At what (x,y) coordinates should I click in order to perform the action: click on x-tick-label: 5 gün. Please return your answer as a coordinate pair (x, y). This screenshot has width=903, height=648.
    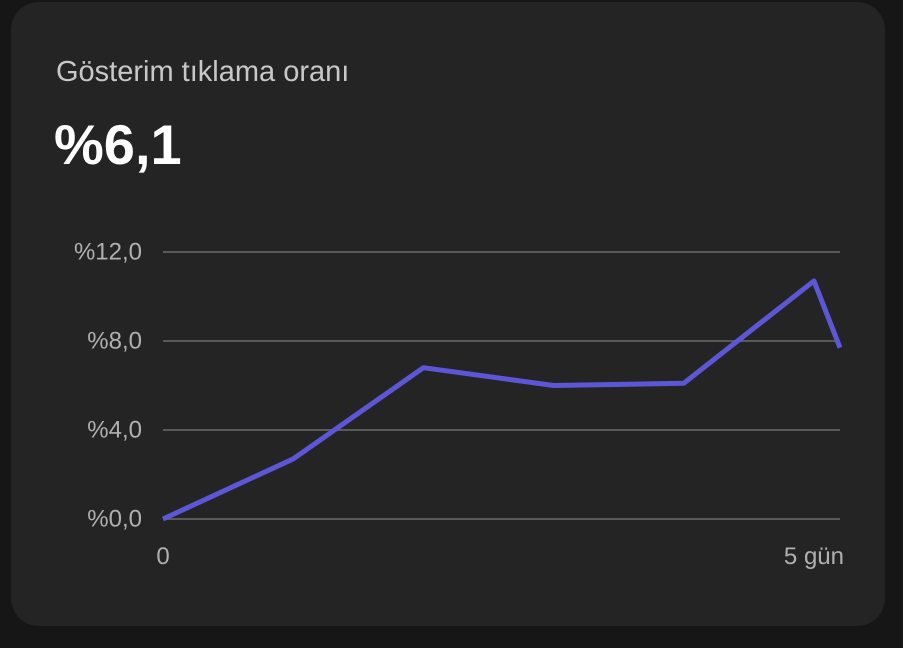
    Looking at the image, I should click on (814, 556).